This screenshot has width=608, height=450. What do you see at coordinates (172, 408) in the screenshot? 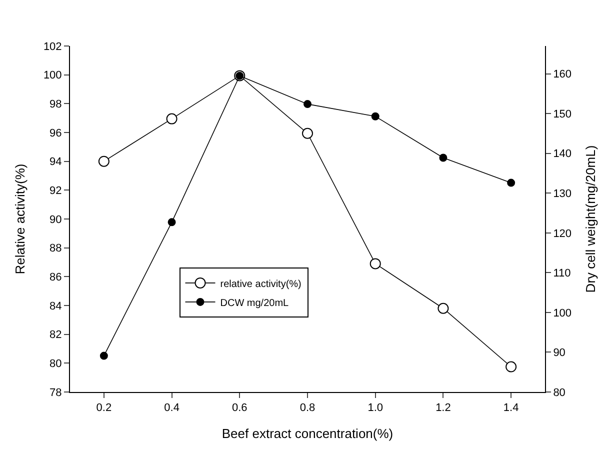
I see `x-tick-label: 0.4` at bounding box center [172, 408].